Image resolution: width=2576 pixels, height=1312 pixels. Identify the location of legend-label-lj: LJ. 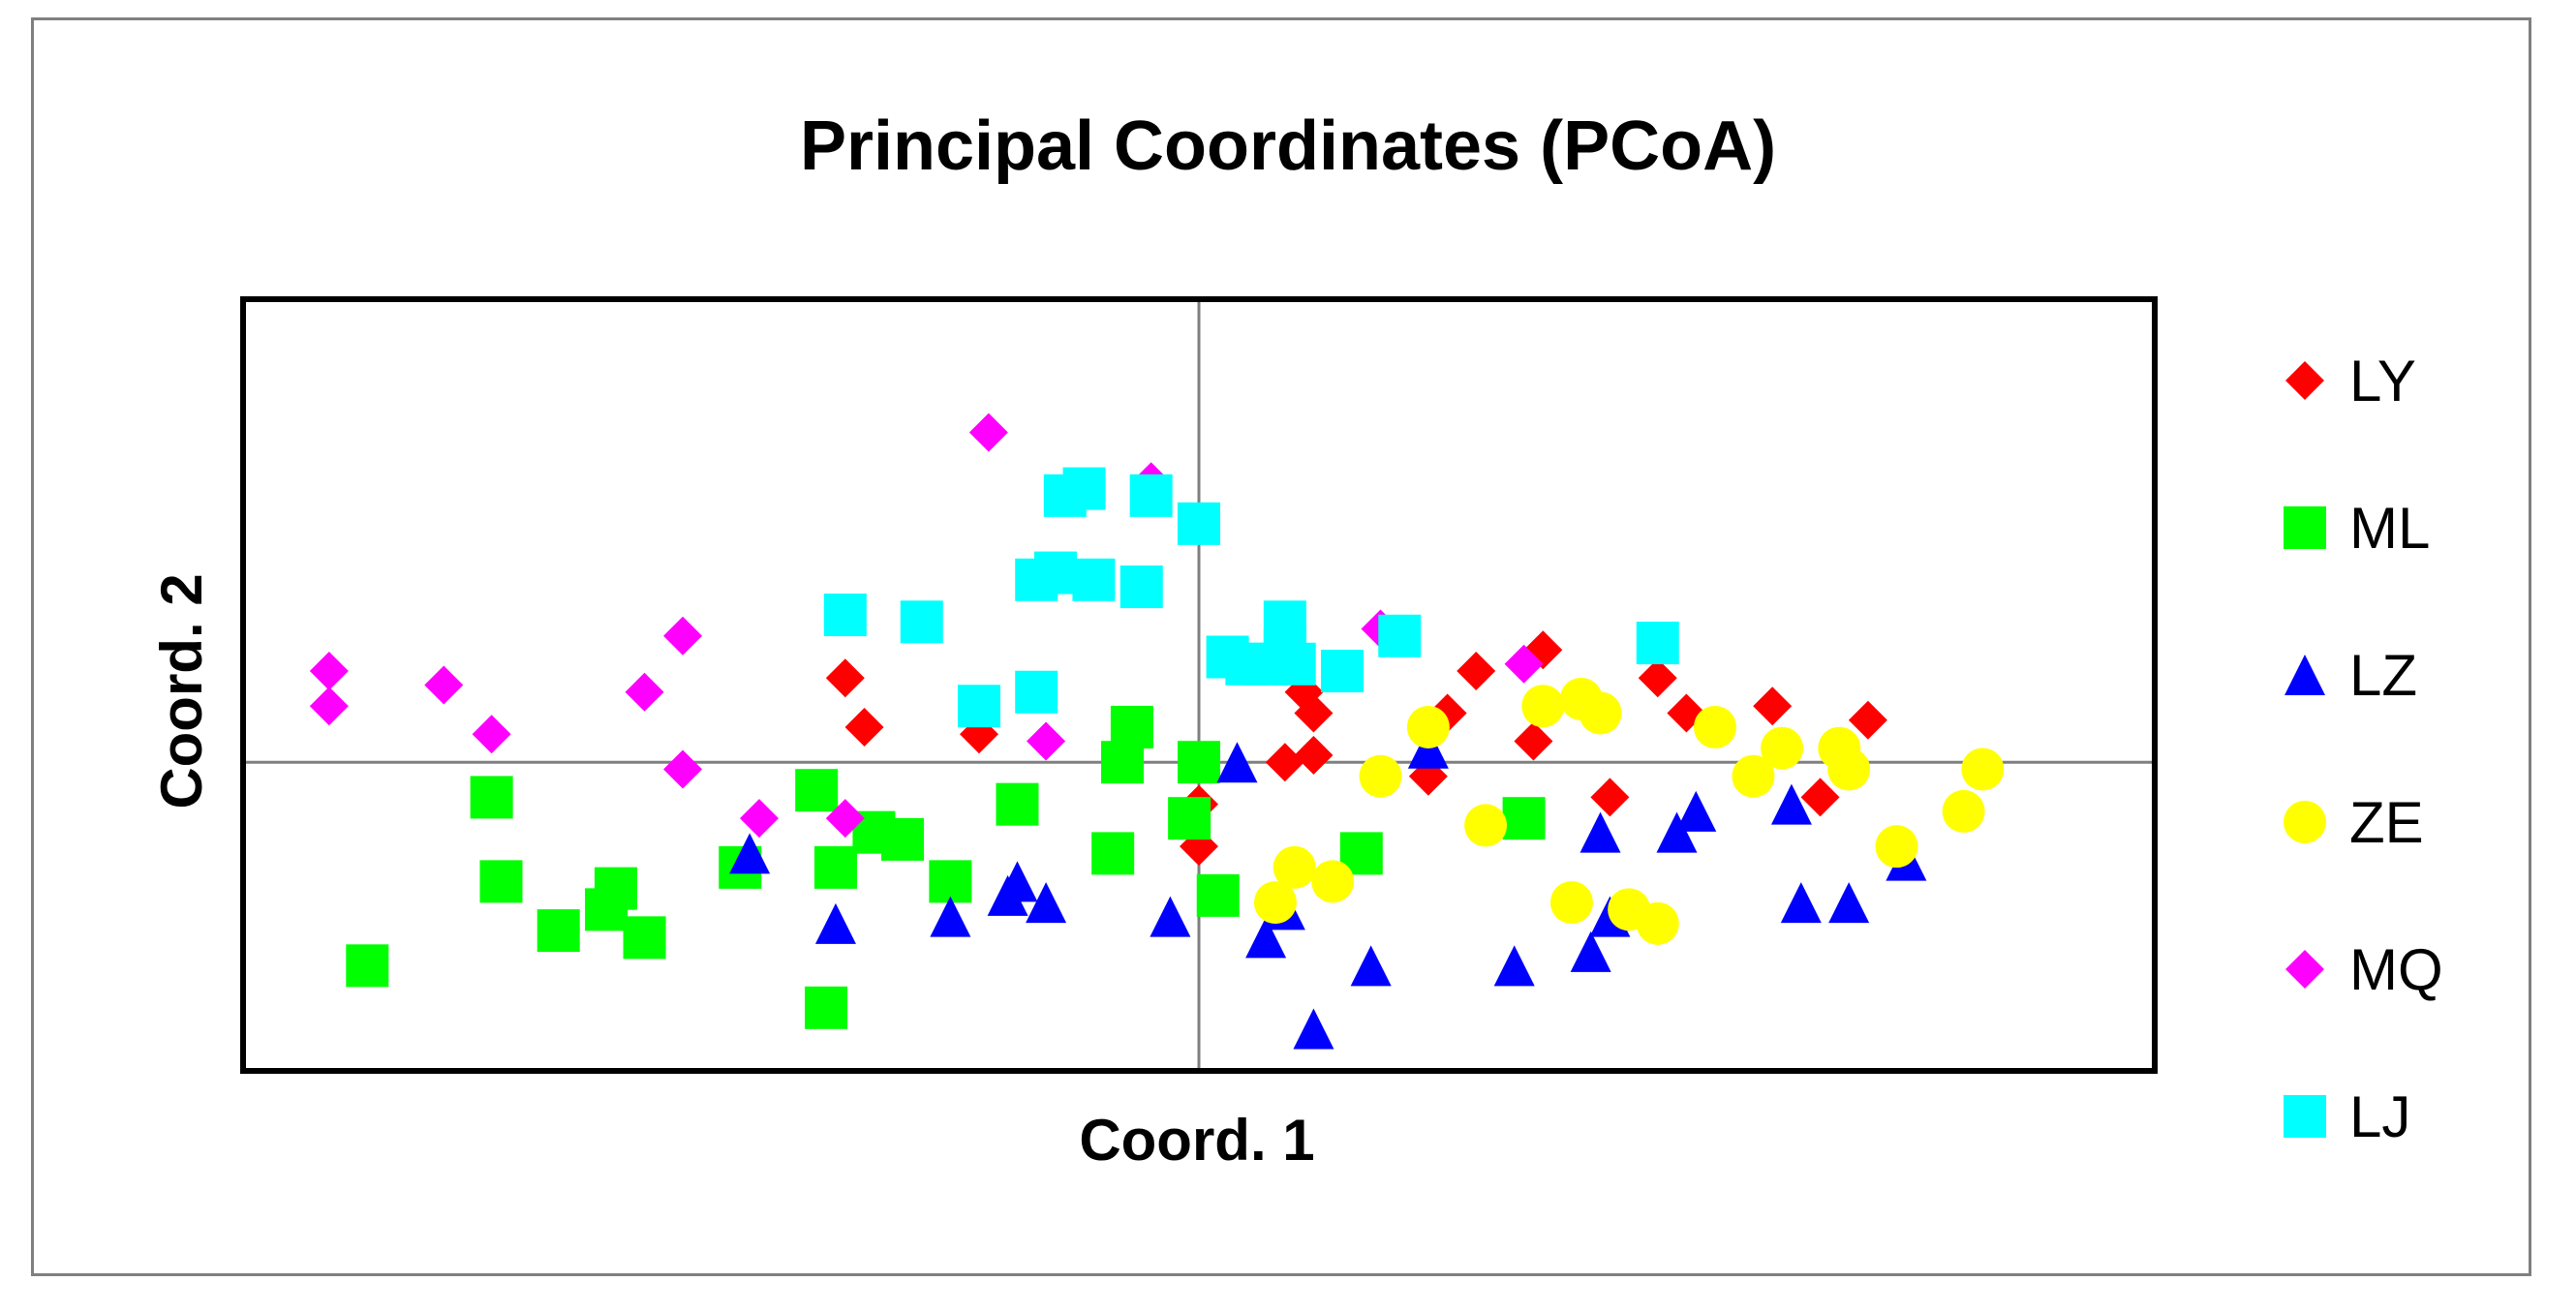
(2379, 1116).